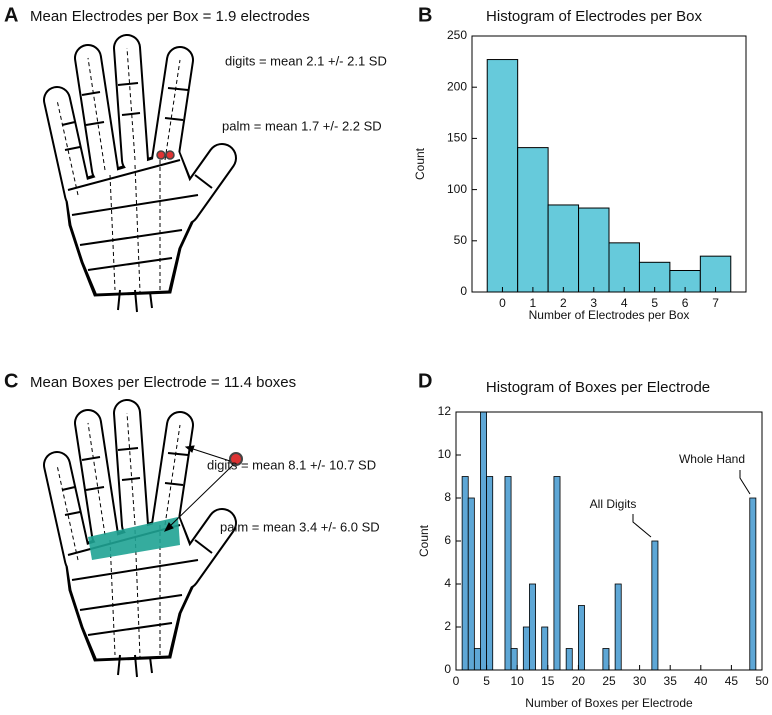  What do you see at coordinates (457, 35) in the screenshot?
I see `y-tick-label: 250` at bounding box center [457, 35].